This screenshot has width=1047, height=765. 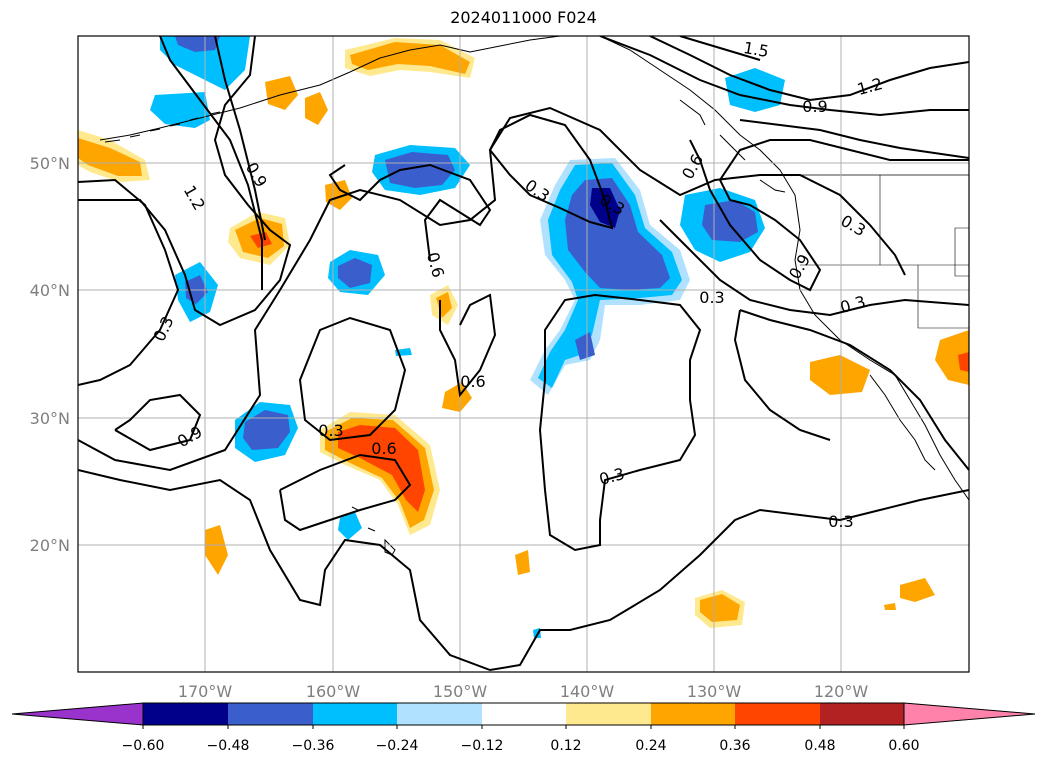 What do you see at coordinates (313, 746) in the screenshot?
I see `colorbar-tick-label: −0.36` at bounding box center [313, 746].